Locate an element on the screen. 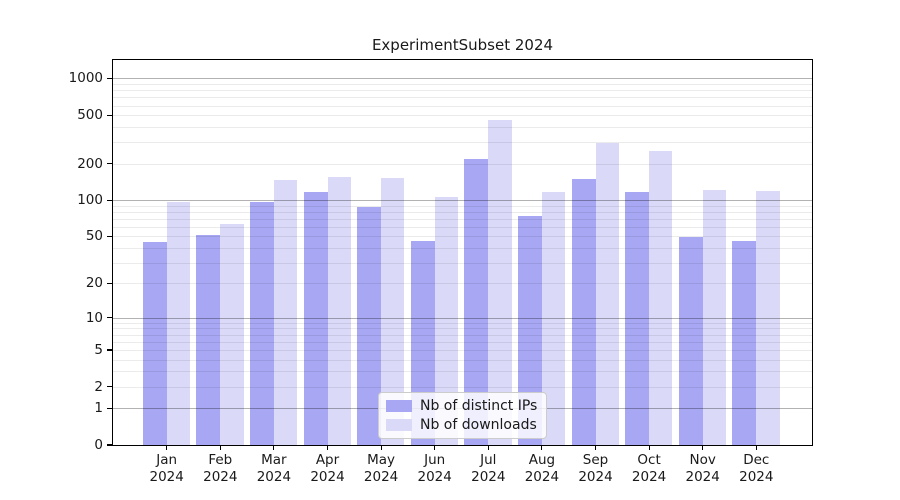 This screenshot has width=900, height=500. bar-downloads-aug is located at coordinates (553, 318).